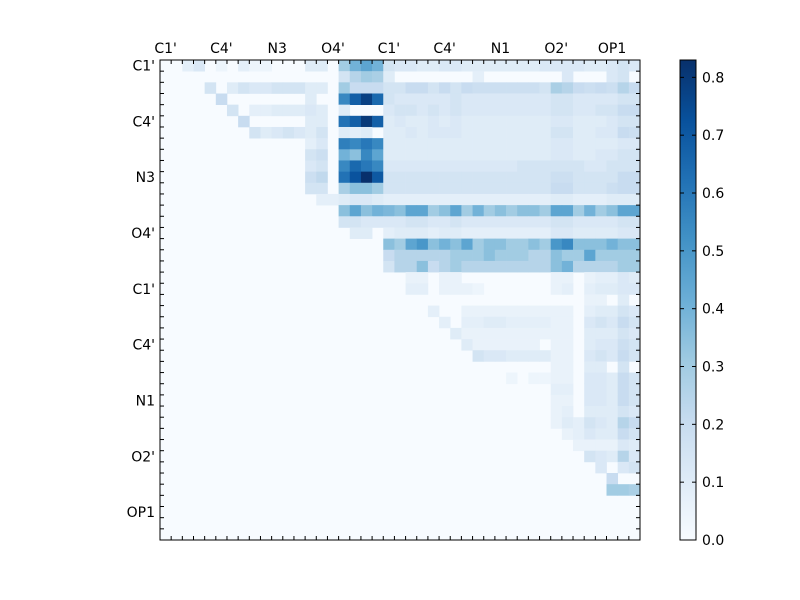  Describe the element at coordinates (143, 67) in the screenshot. I see `y-tick-label: C1'` at that location.